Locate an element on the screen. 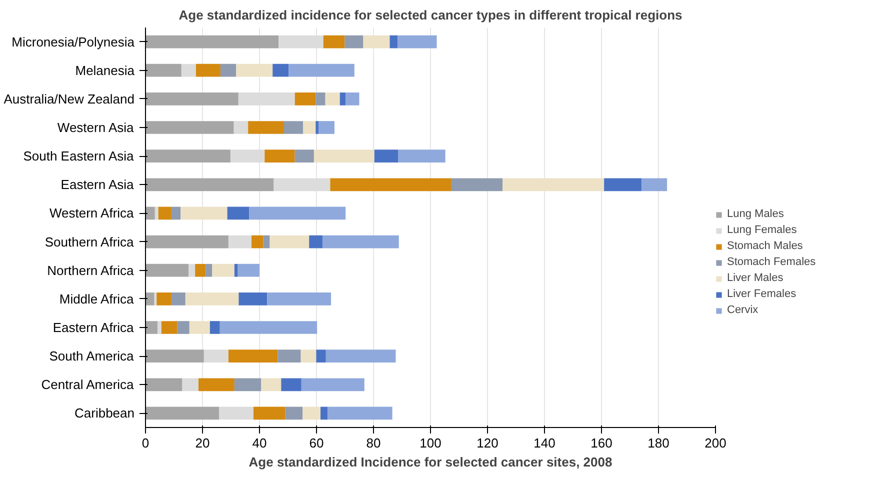 The image size is (896, 502). y-tick-label: Southern Africa is located at coordinates (89, 242).